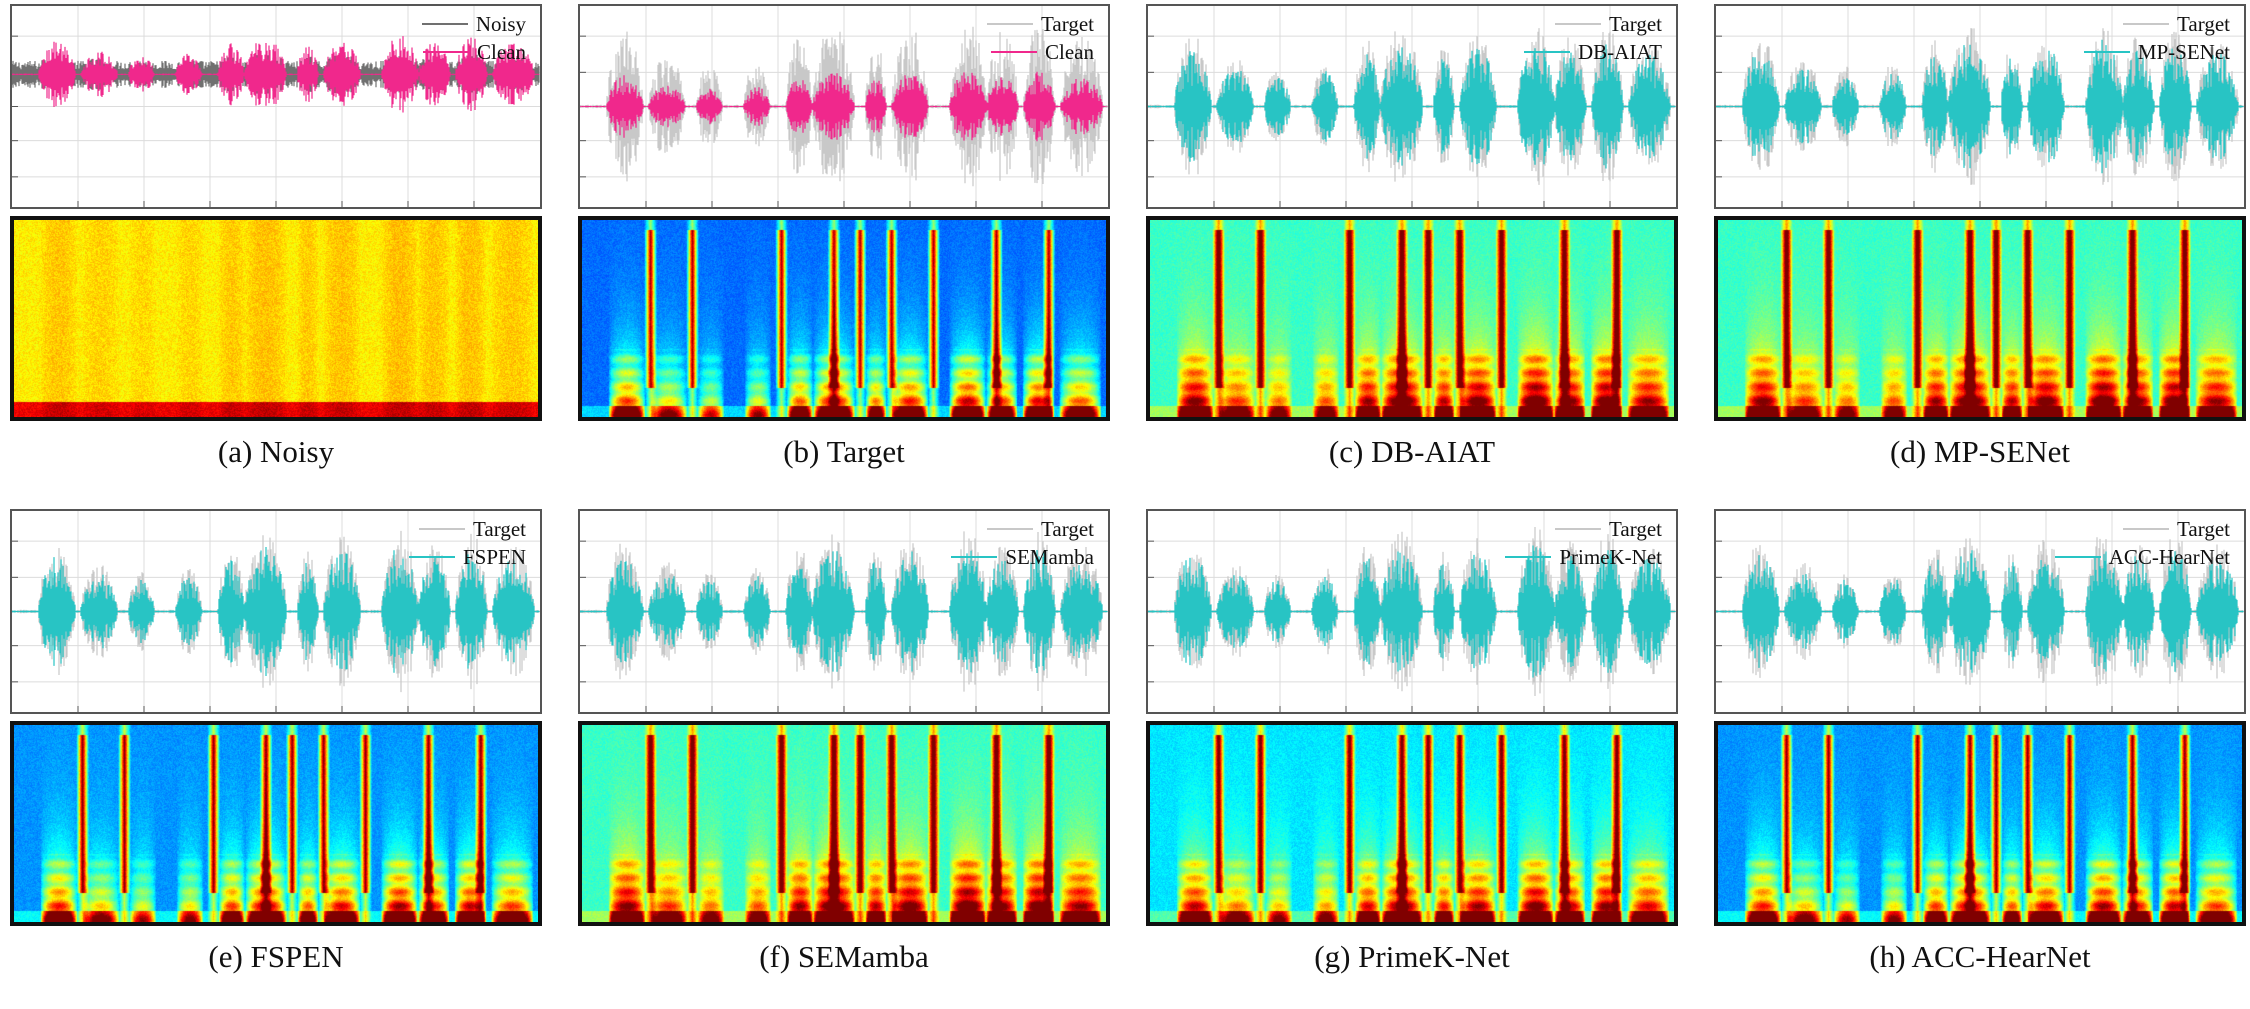 This screenshot has width=2250, height=1009. I want to click on legend-entry: FSPEN, so click(467, 557).